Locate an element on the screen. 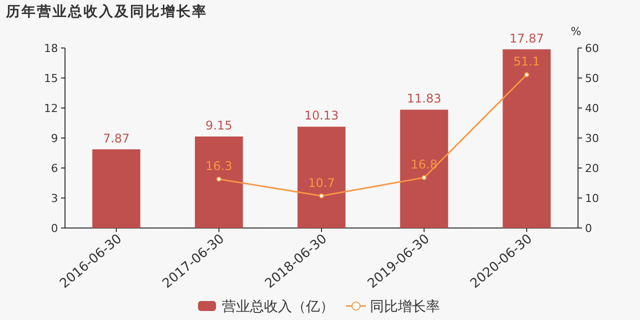 The image size is (640, 320). data-label: 16.8 is located at coordinates (424, 165).